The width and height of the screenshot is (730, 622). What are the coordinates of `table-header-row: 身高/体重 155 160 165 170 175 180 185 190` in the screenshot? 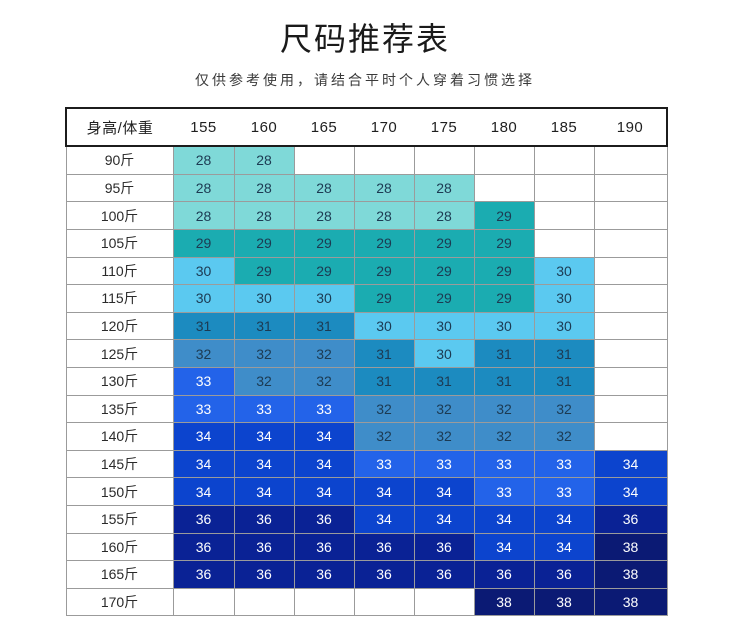 It's located at (366, 127).